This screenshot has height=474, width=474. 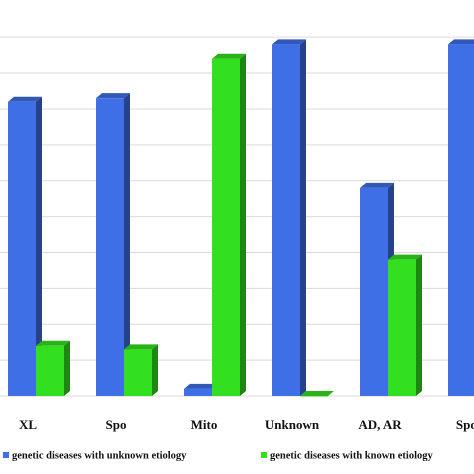 I want to click on legend-label: genetic diseases with known etiology, so click(x=352, y=455).